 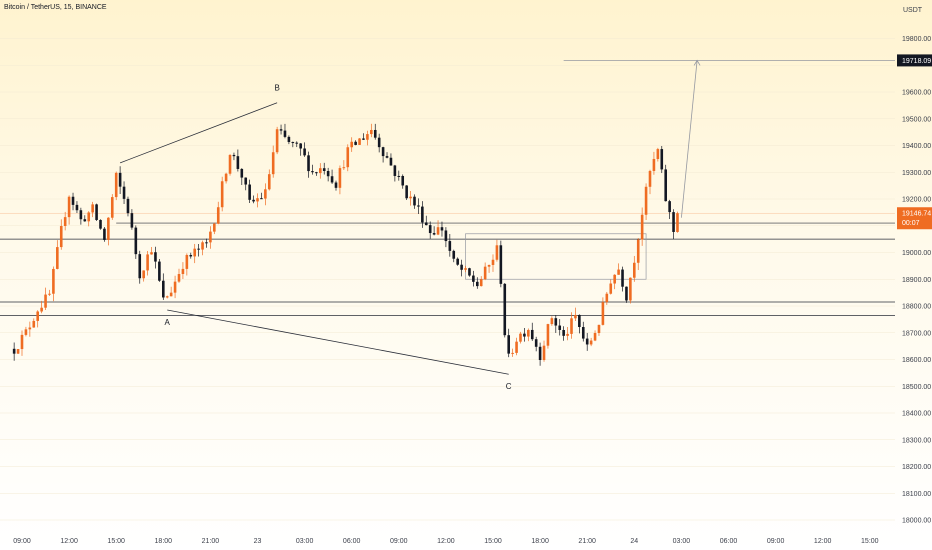 What do you see at coordinates (164, 541) in the screenshot?
I see `x-tick-label-3: 18:00` at bounding box center [164, 541].